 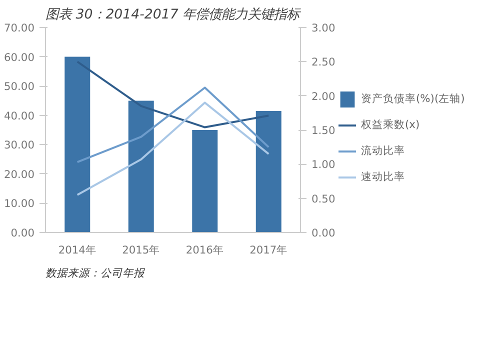 I want to click on legend-label: 速动比率, so click(x=383, y=177).